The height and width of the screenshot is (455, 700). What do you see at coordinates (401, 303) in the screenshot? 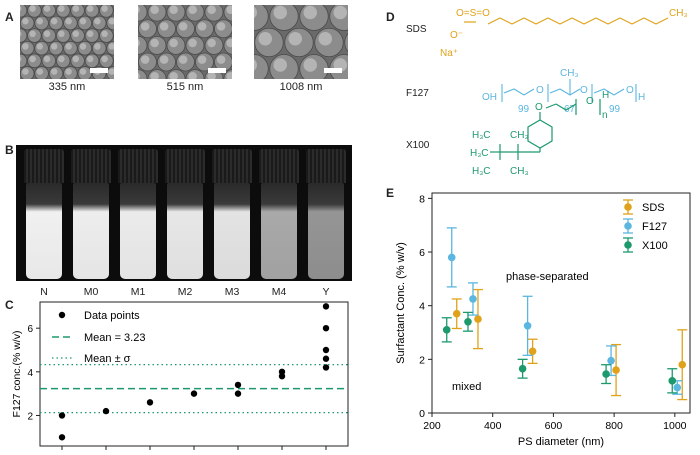
I see `y-axis-label: Surfactant Conc. (% w/v)` at bounding box center [401, 303].